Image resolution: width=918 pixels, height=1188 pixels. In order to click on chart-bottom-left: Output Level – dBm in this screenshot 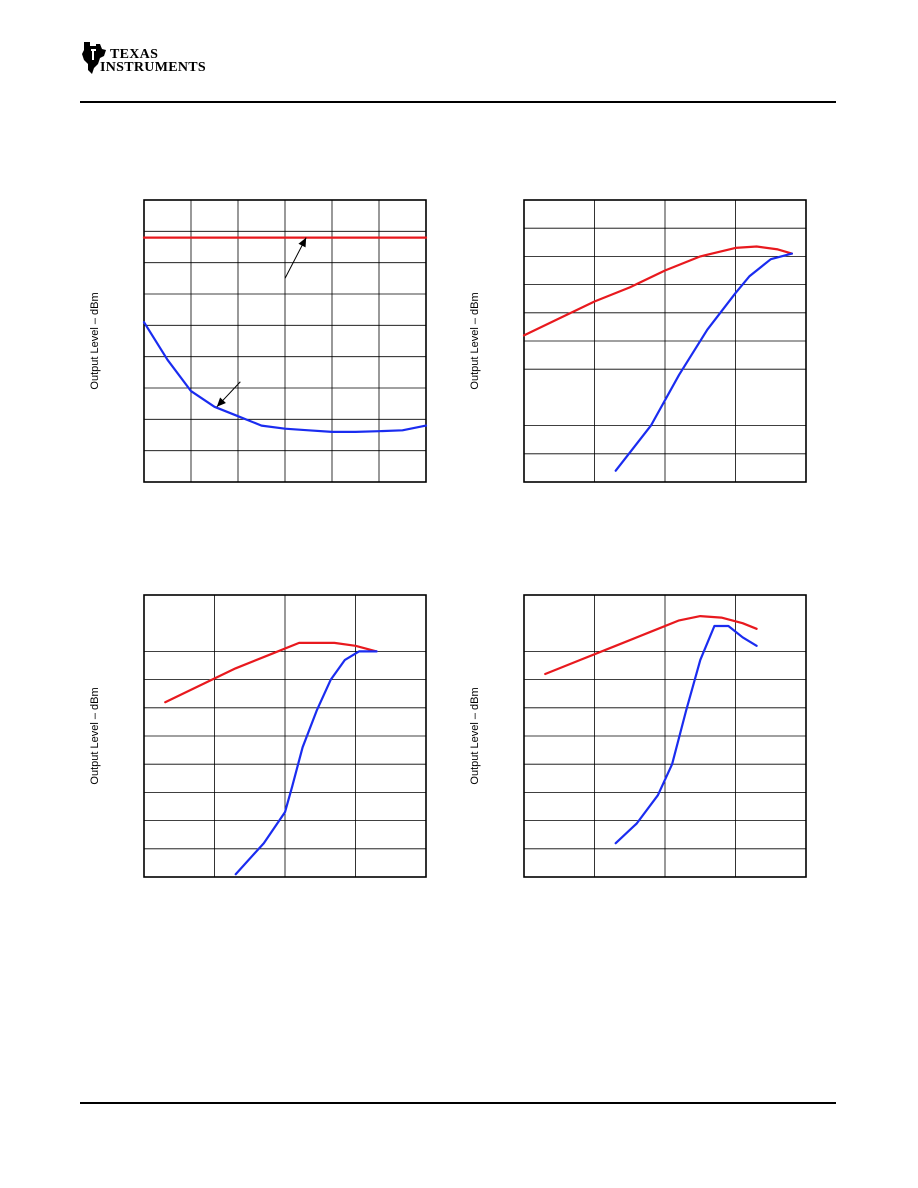, I will do `click(270, 735)`.